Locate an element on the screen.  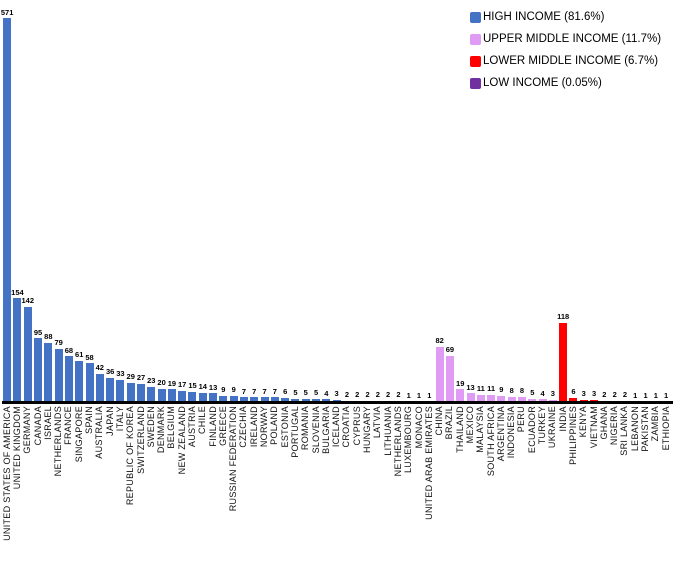
category-label: FINLAND is located at coordinates (212, 426).